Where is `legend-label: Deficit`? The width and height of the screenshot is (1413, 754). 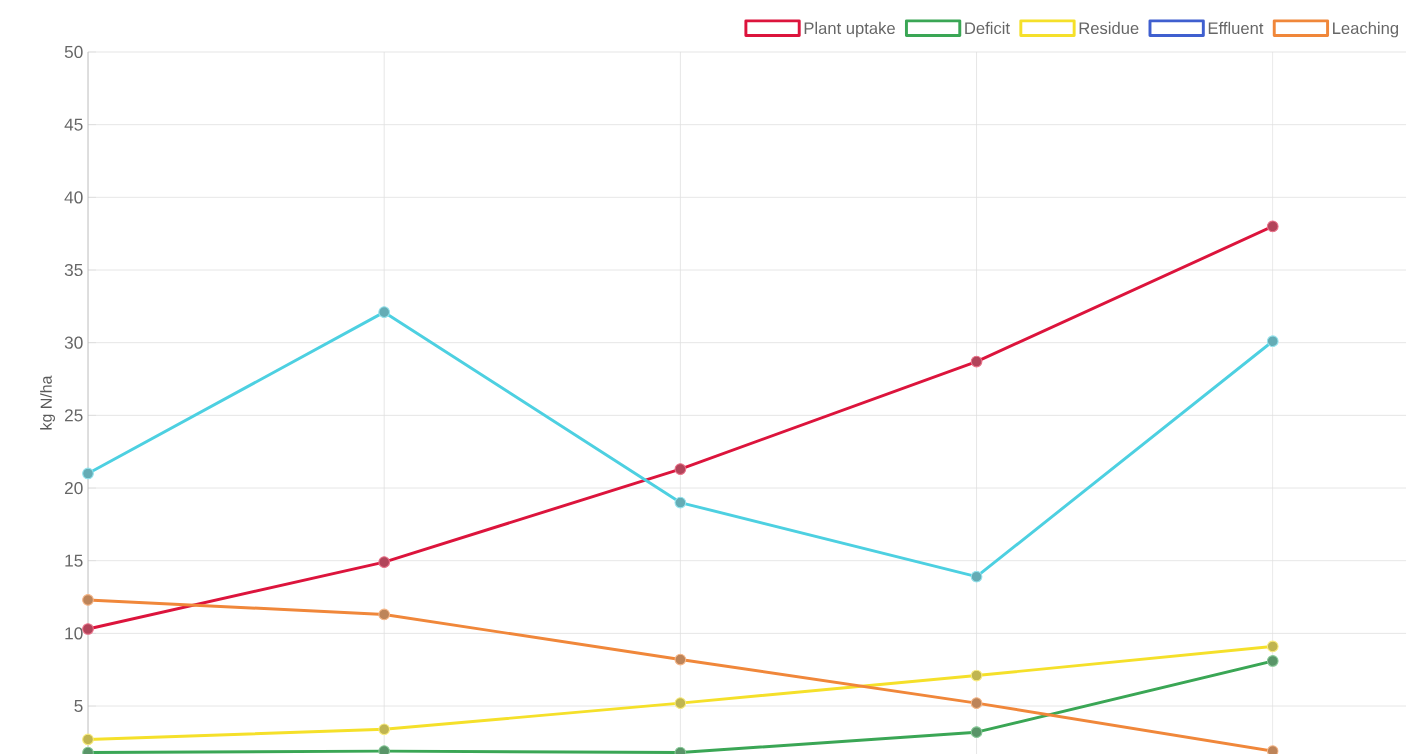
legend-label: Deficit is located at coordinates (987, 28).